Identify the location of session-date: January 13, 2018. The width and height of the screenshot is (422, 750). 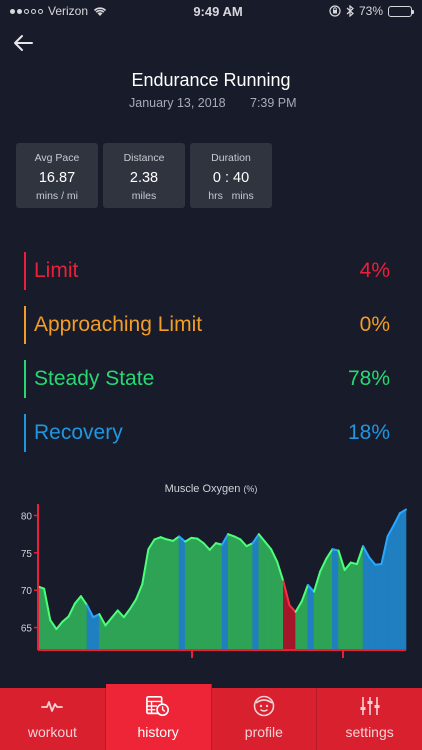
(177, 103).